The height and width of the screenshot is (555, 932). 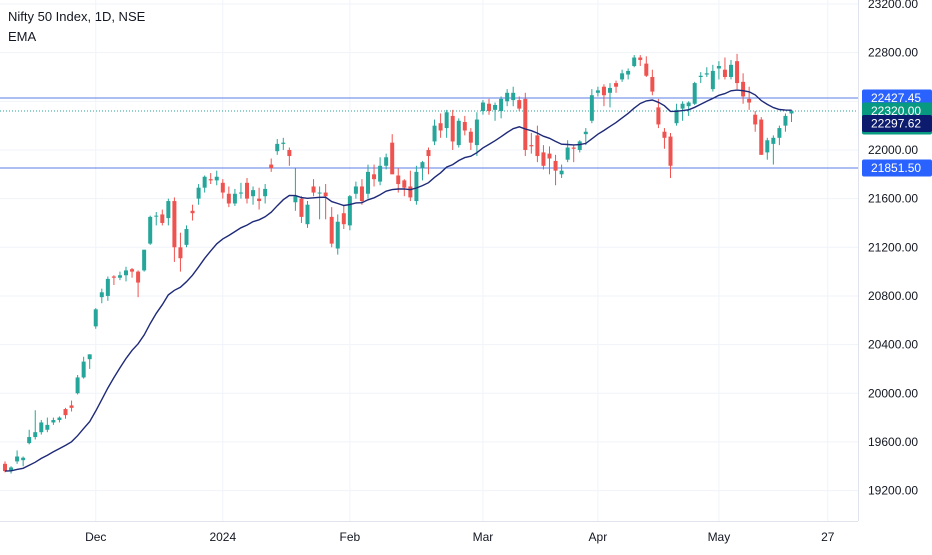 What do you see at coordinates (77, 16) in the screenshot?
I see `chart-title: Nifty 50 Index, 1D, NSE` at bounding box center [77, 16].